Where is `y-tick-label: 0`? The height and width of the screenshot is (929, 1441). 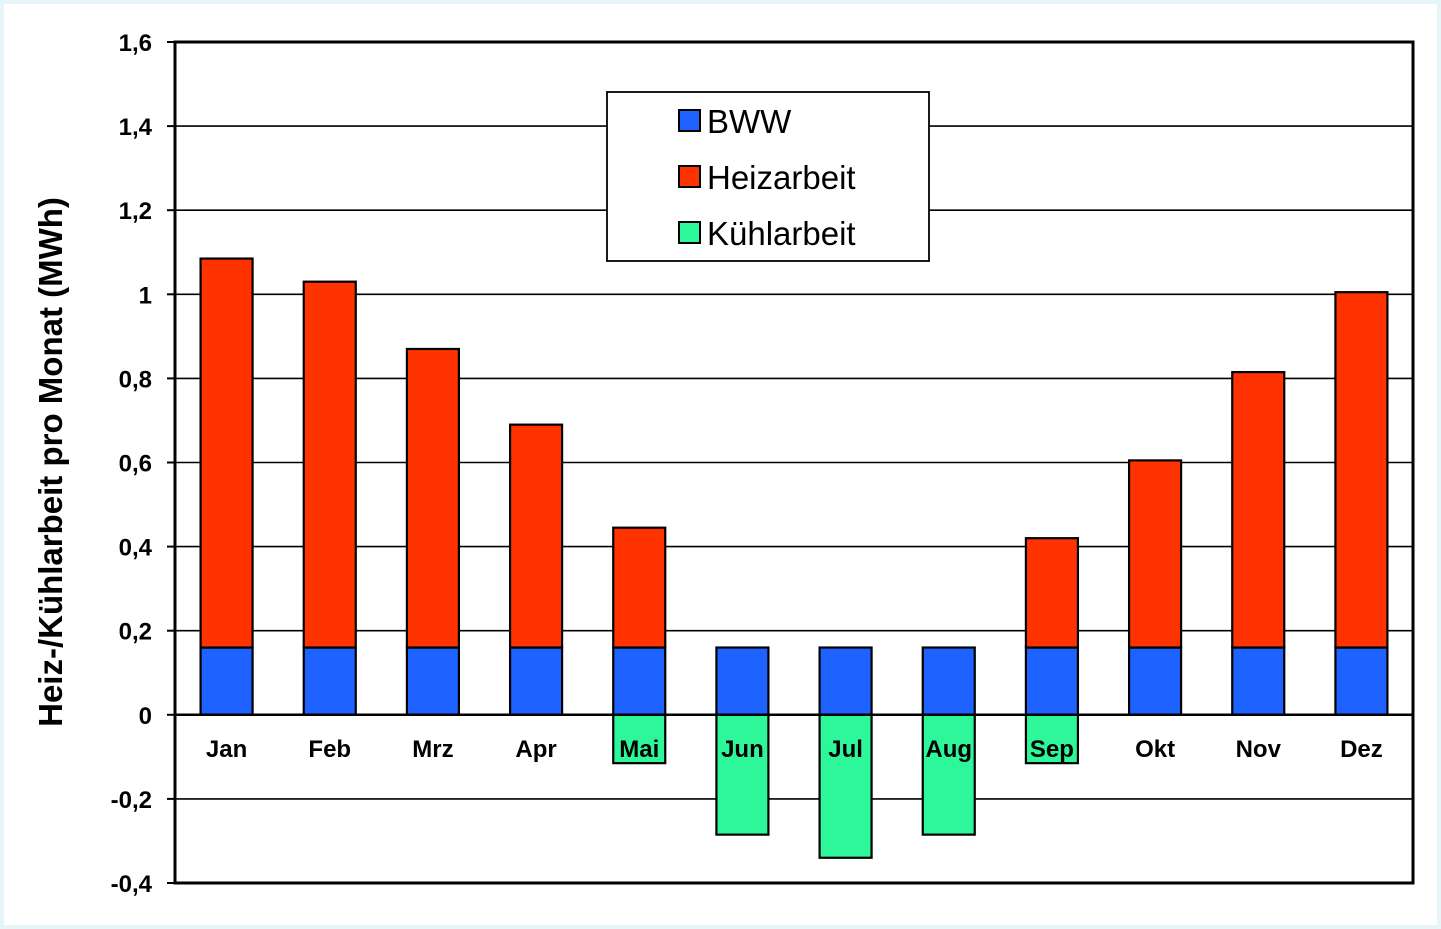
y-tick-label: 0 is located at coordinates (145, 716).